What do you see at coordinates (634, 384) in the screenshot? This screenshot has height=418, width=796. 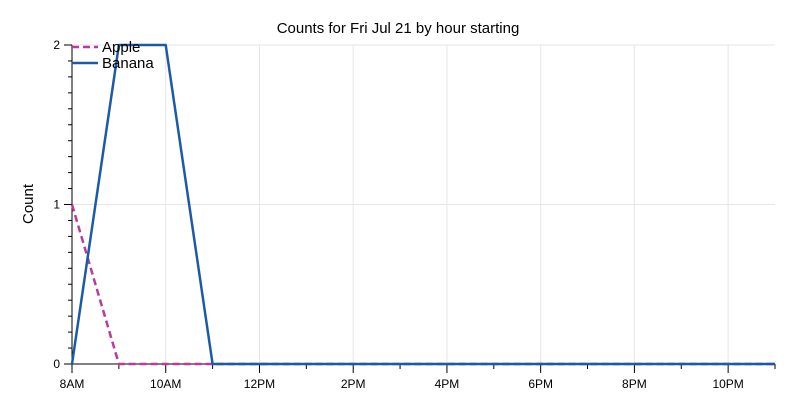 I see `x-tick-label: 8PM` at bounding box center [634, 384].